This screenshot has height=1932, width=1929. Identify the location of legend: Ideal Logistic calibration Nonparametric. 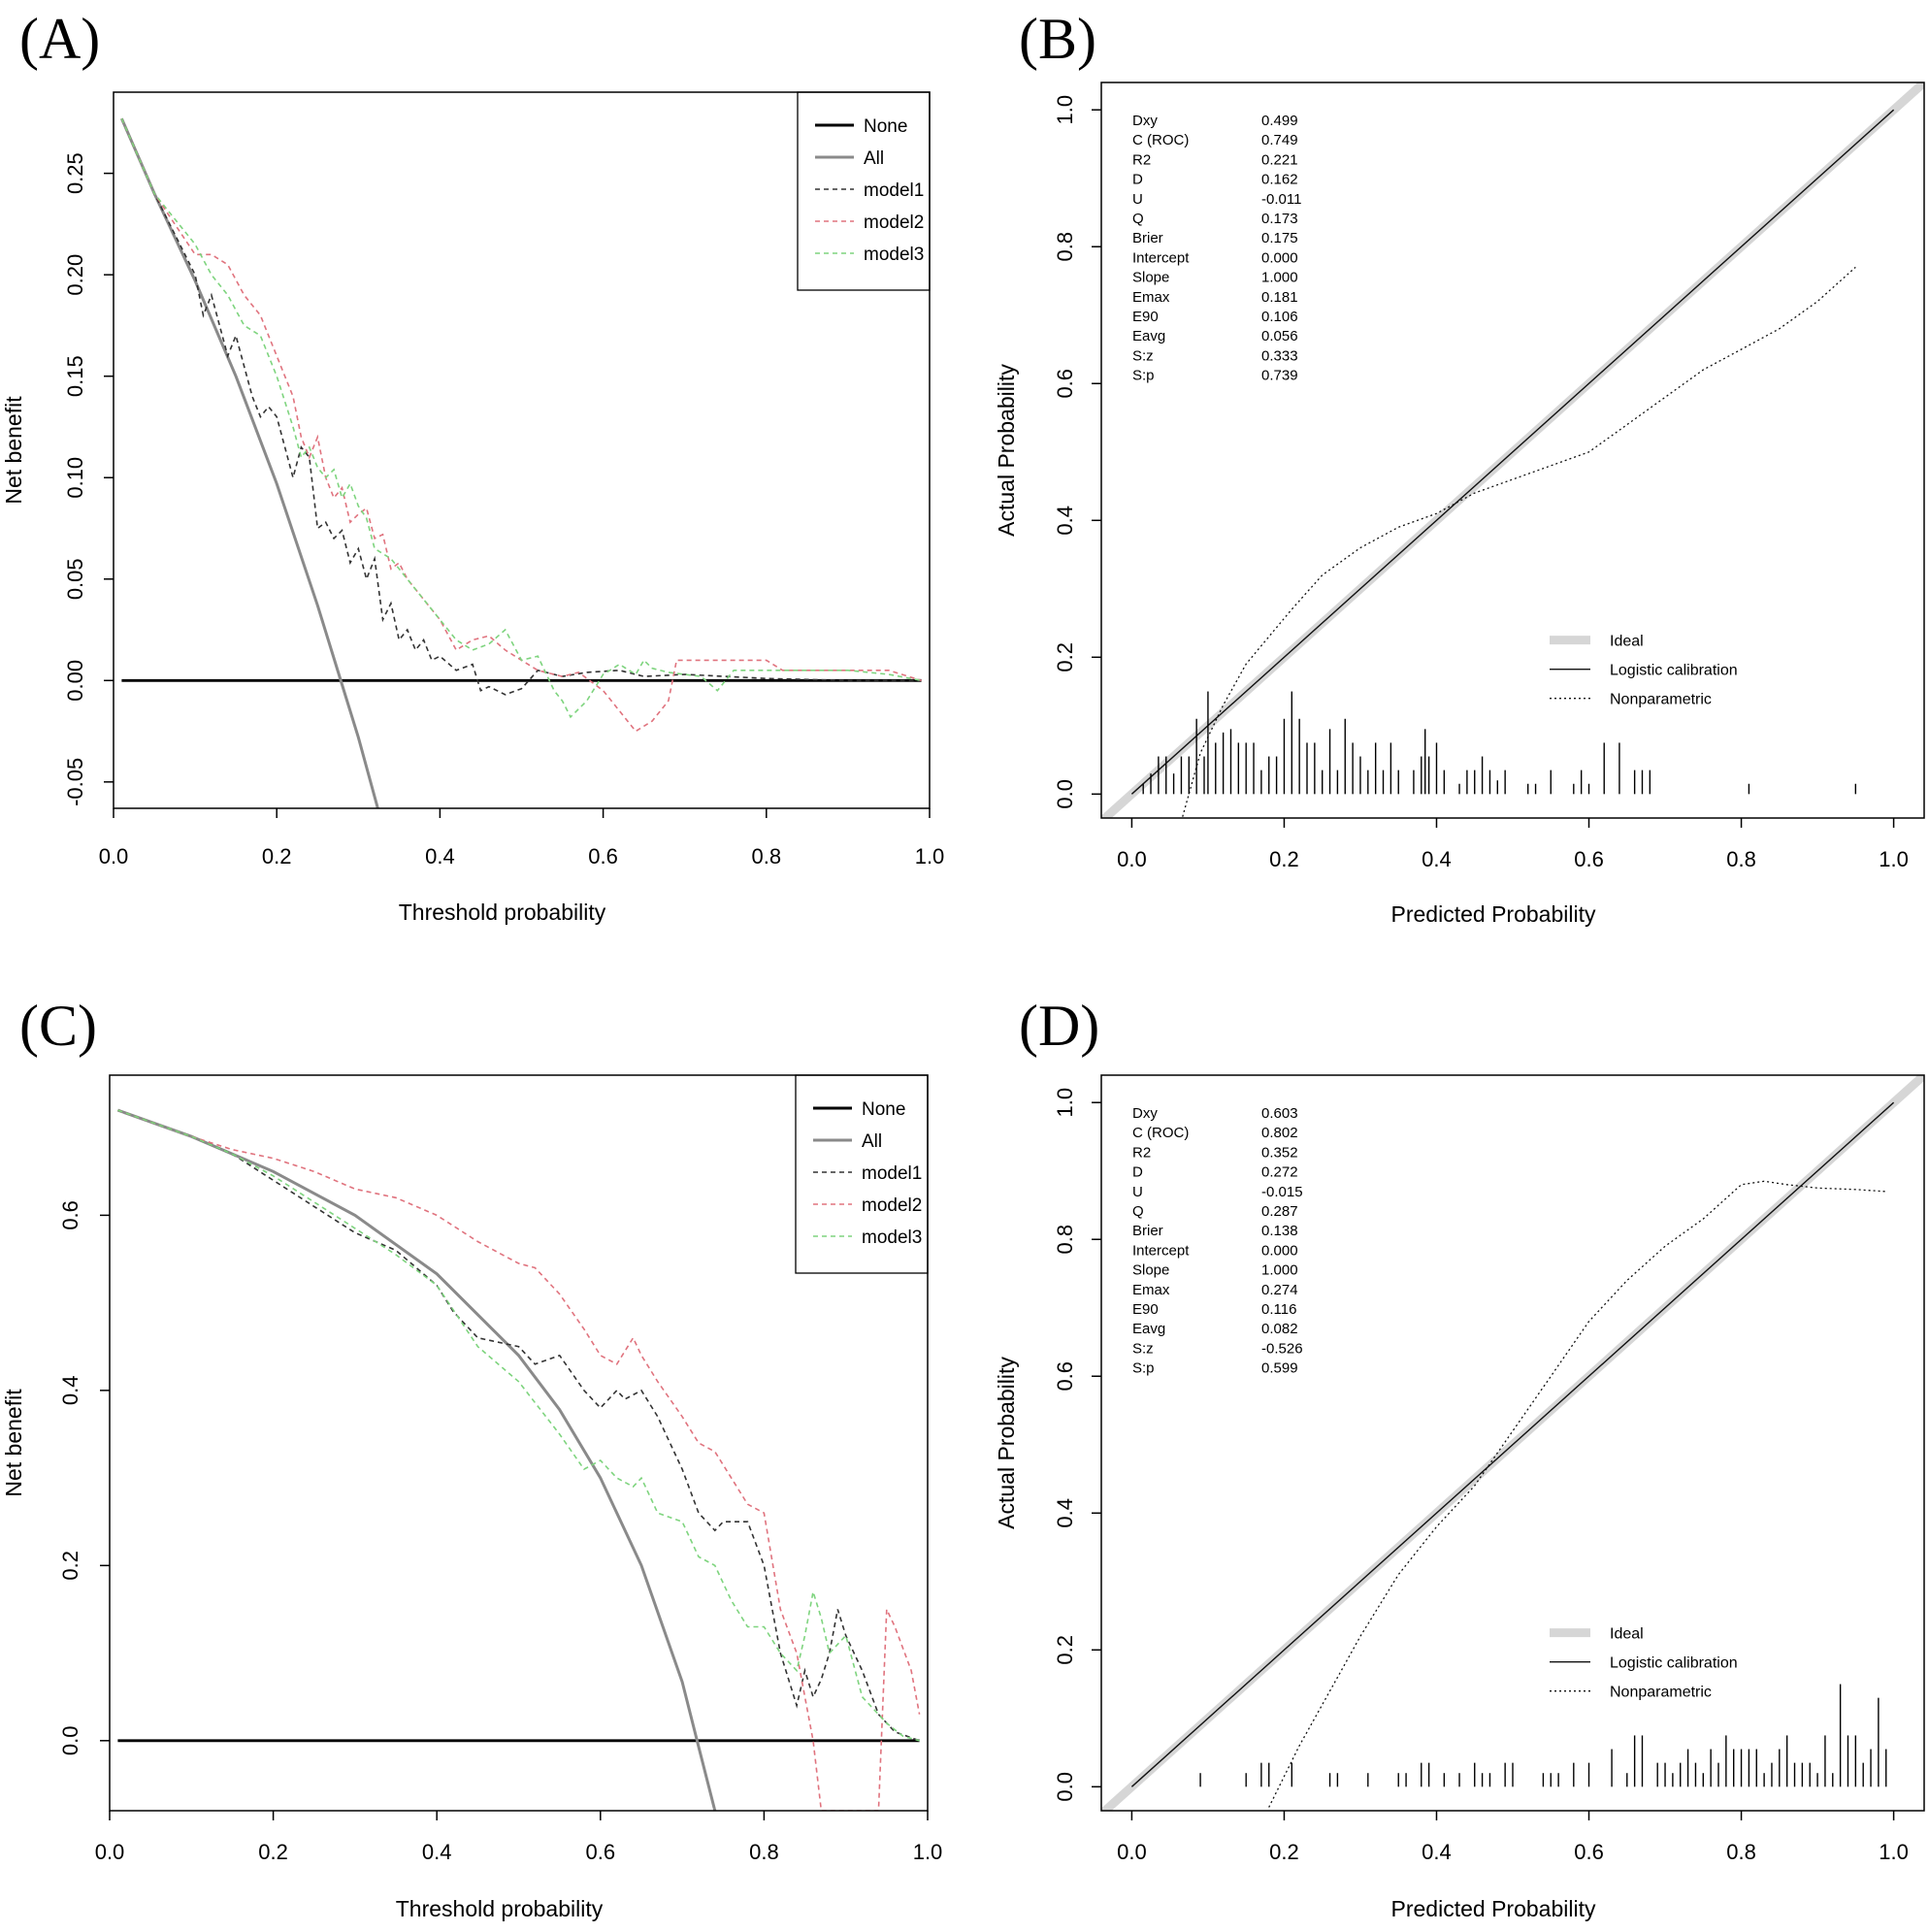
(1644, 671).